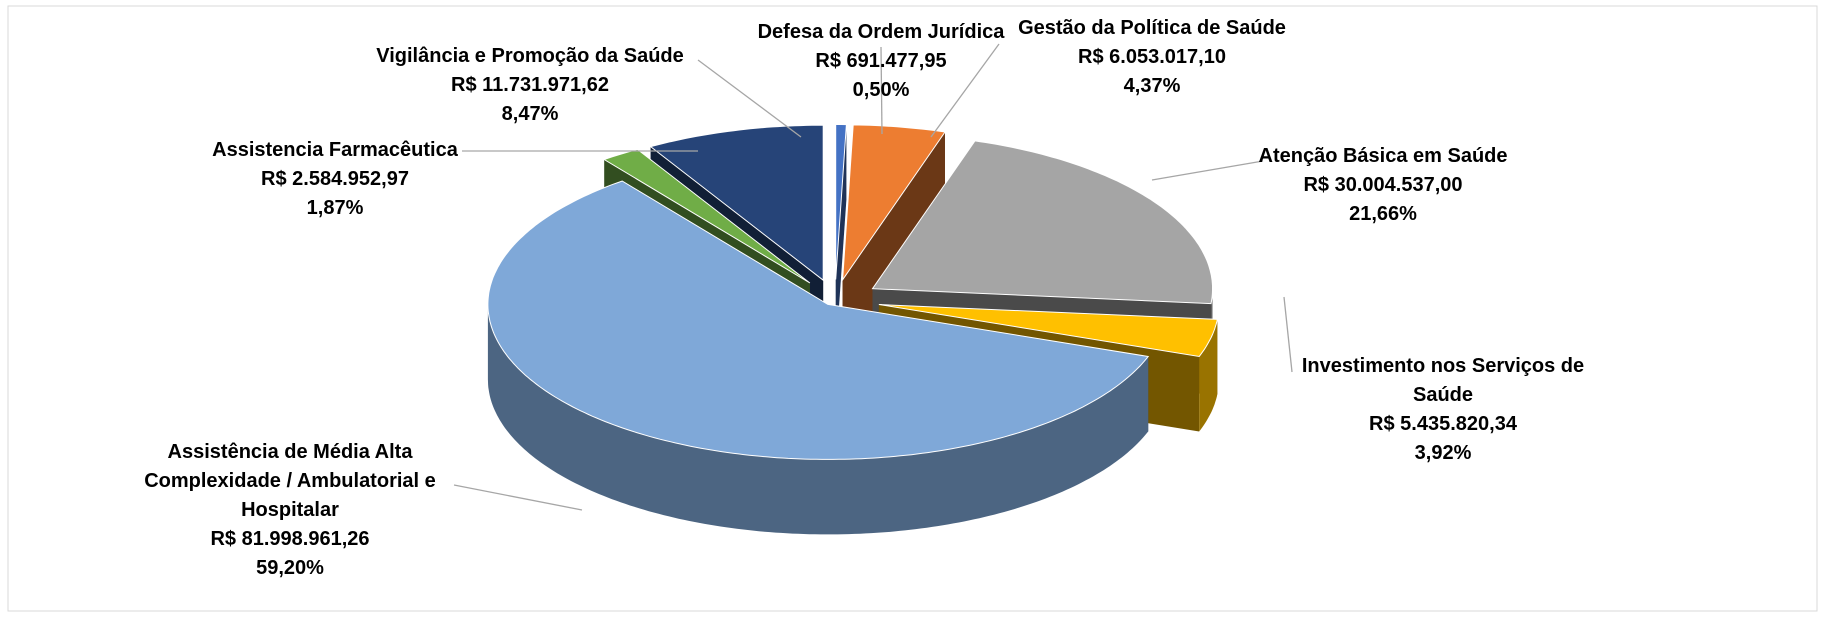 Image resolution: width=1825 pixels, height=617 pixels. What do you see at coordinates (1443, 453) in the screenshot?
I see `percent-label: 3,92%` at bounding box center [1443, 453].